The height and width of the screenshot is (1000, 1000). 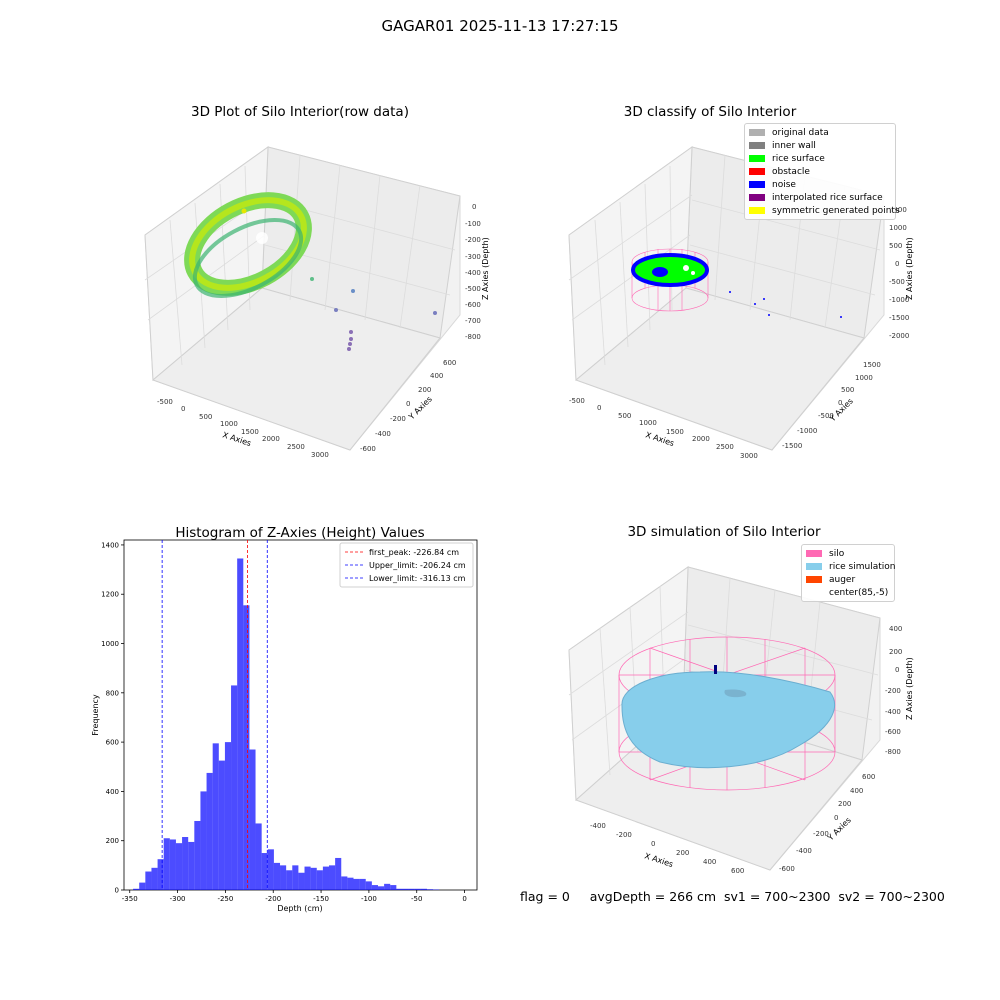 What do you see at coordinates (899, 318) in the screenshot?
I see `classify-z-tick: -1500` at bounding box center [899, 318].